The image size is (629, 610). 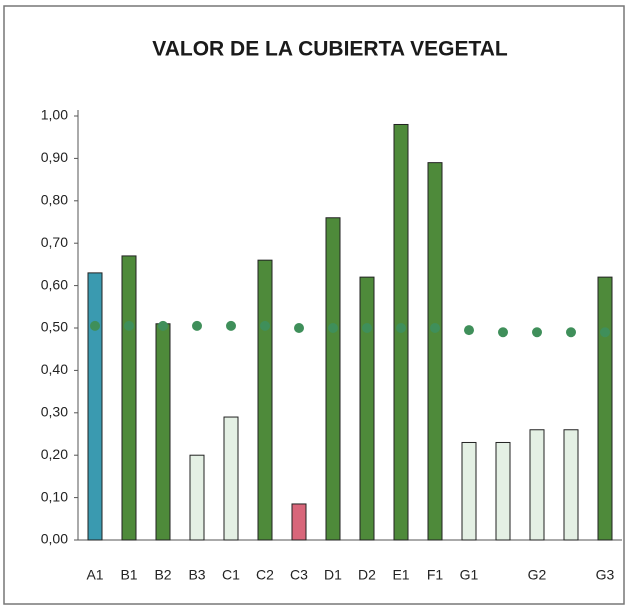 What do you see at coordinates (54, 157) in the screenshot?
I see `y-tick-label: 0,90` at bounding box center [54, 157].